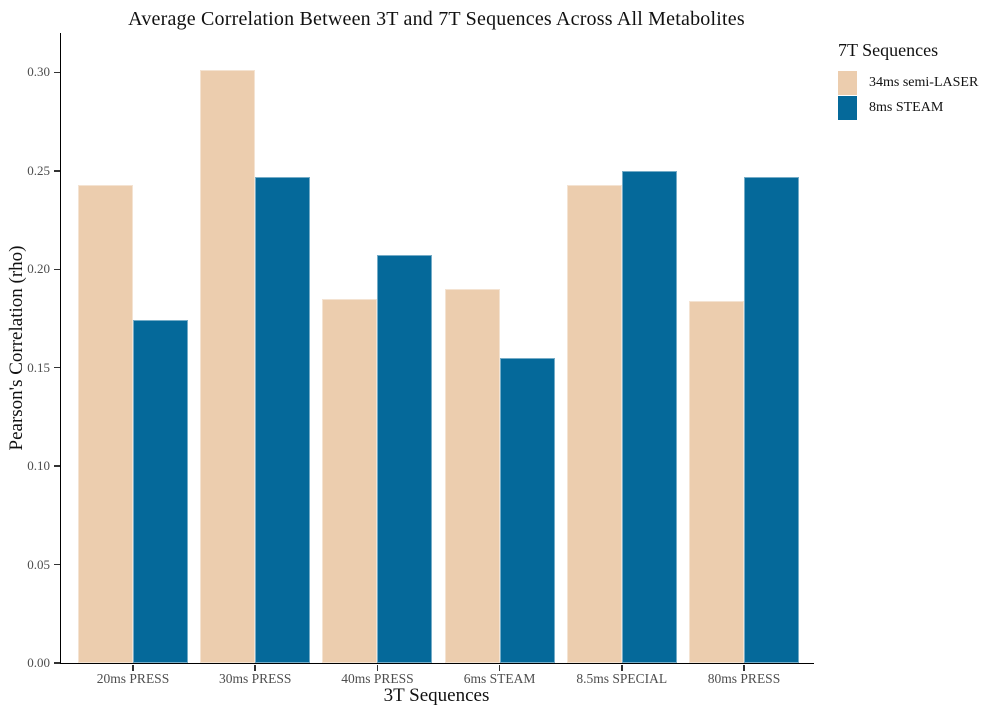 The height and width of the screenshot is (714, 984). What do you see at coordinates (38, 466) in the screenshot?
I see `y-tick-label: 0.10` at bounding box center [38, 466].